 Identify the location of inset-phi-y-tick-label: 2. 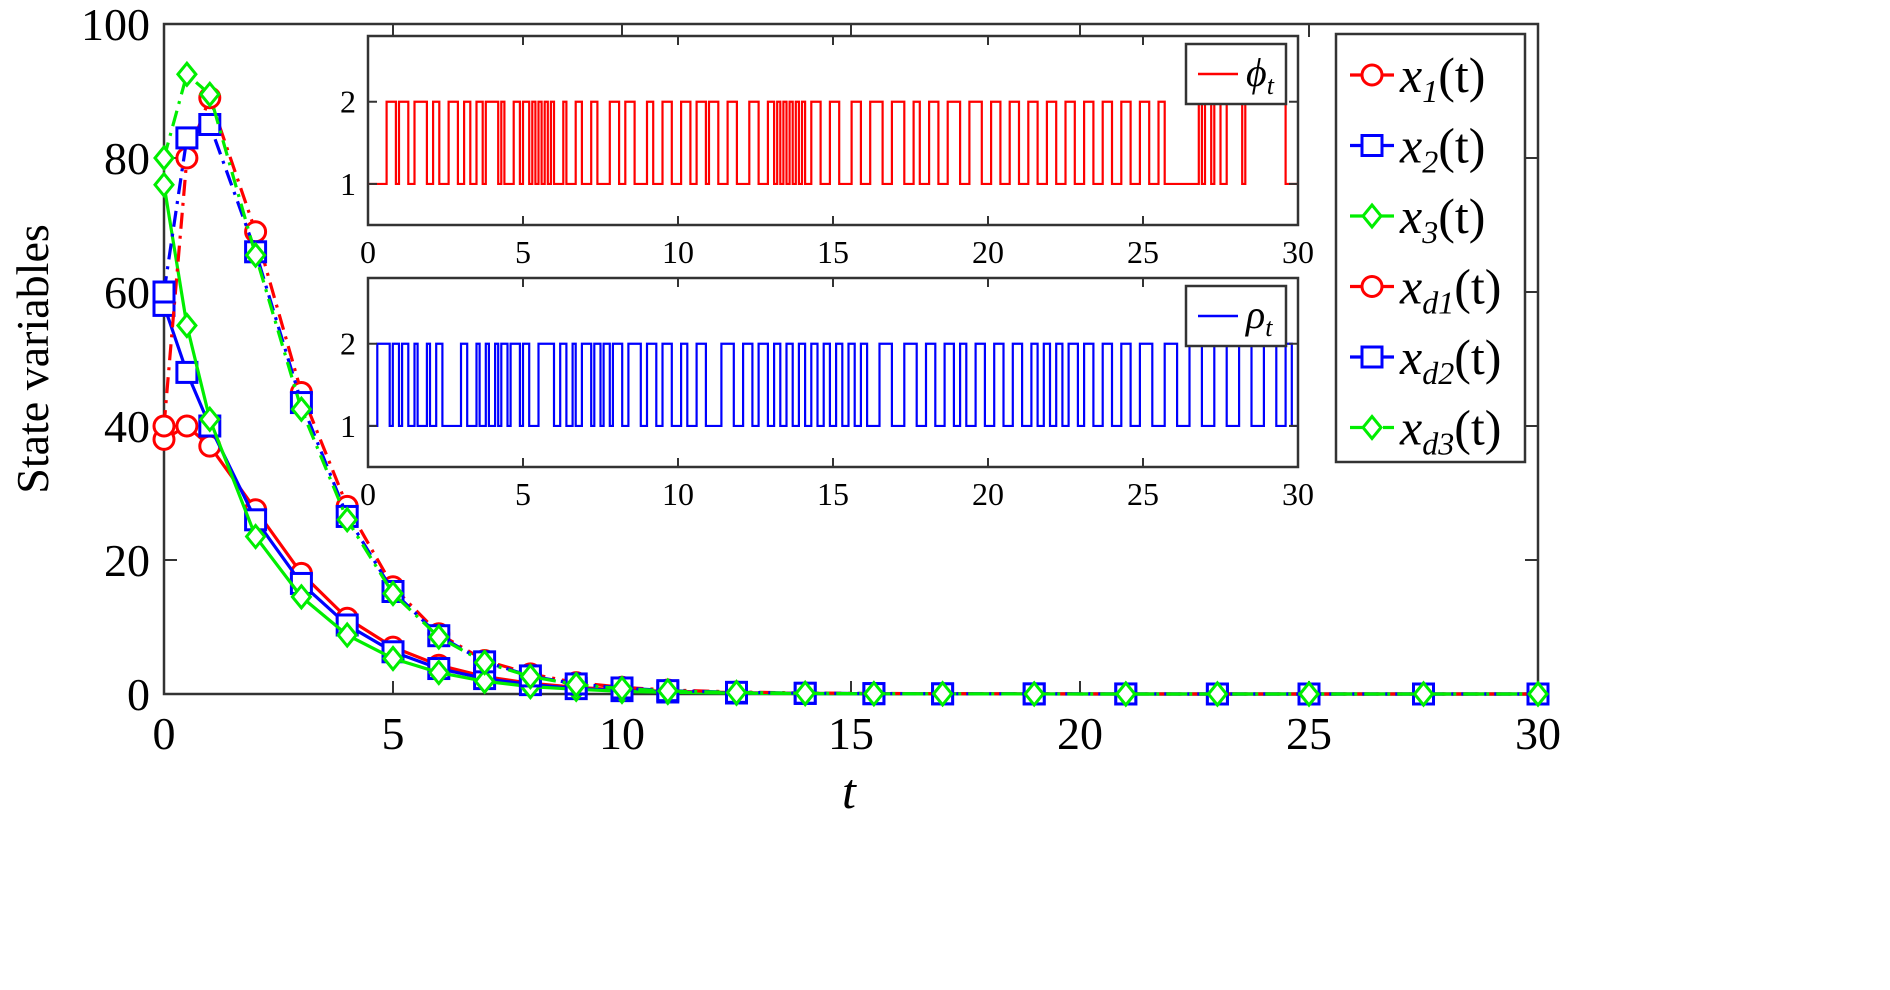
(348, 102).